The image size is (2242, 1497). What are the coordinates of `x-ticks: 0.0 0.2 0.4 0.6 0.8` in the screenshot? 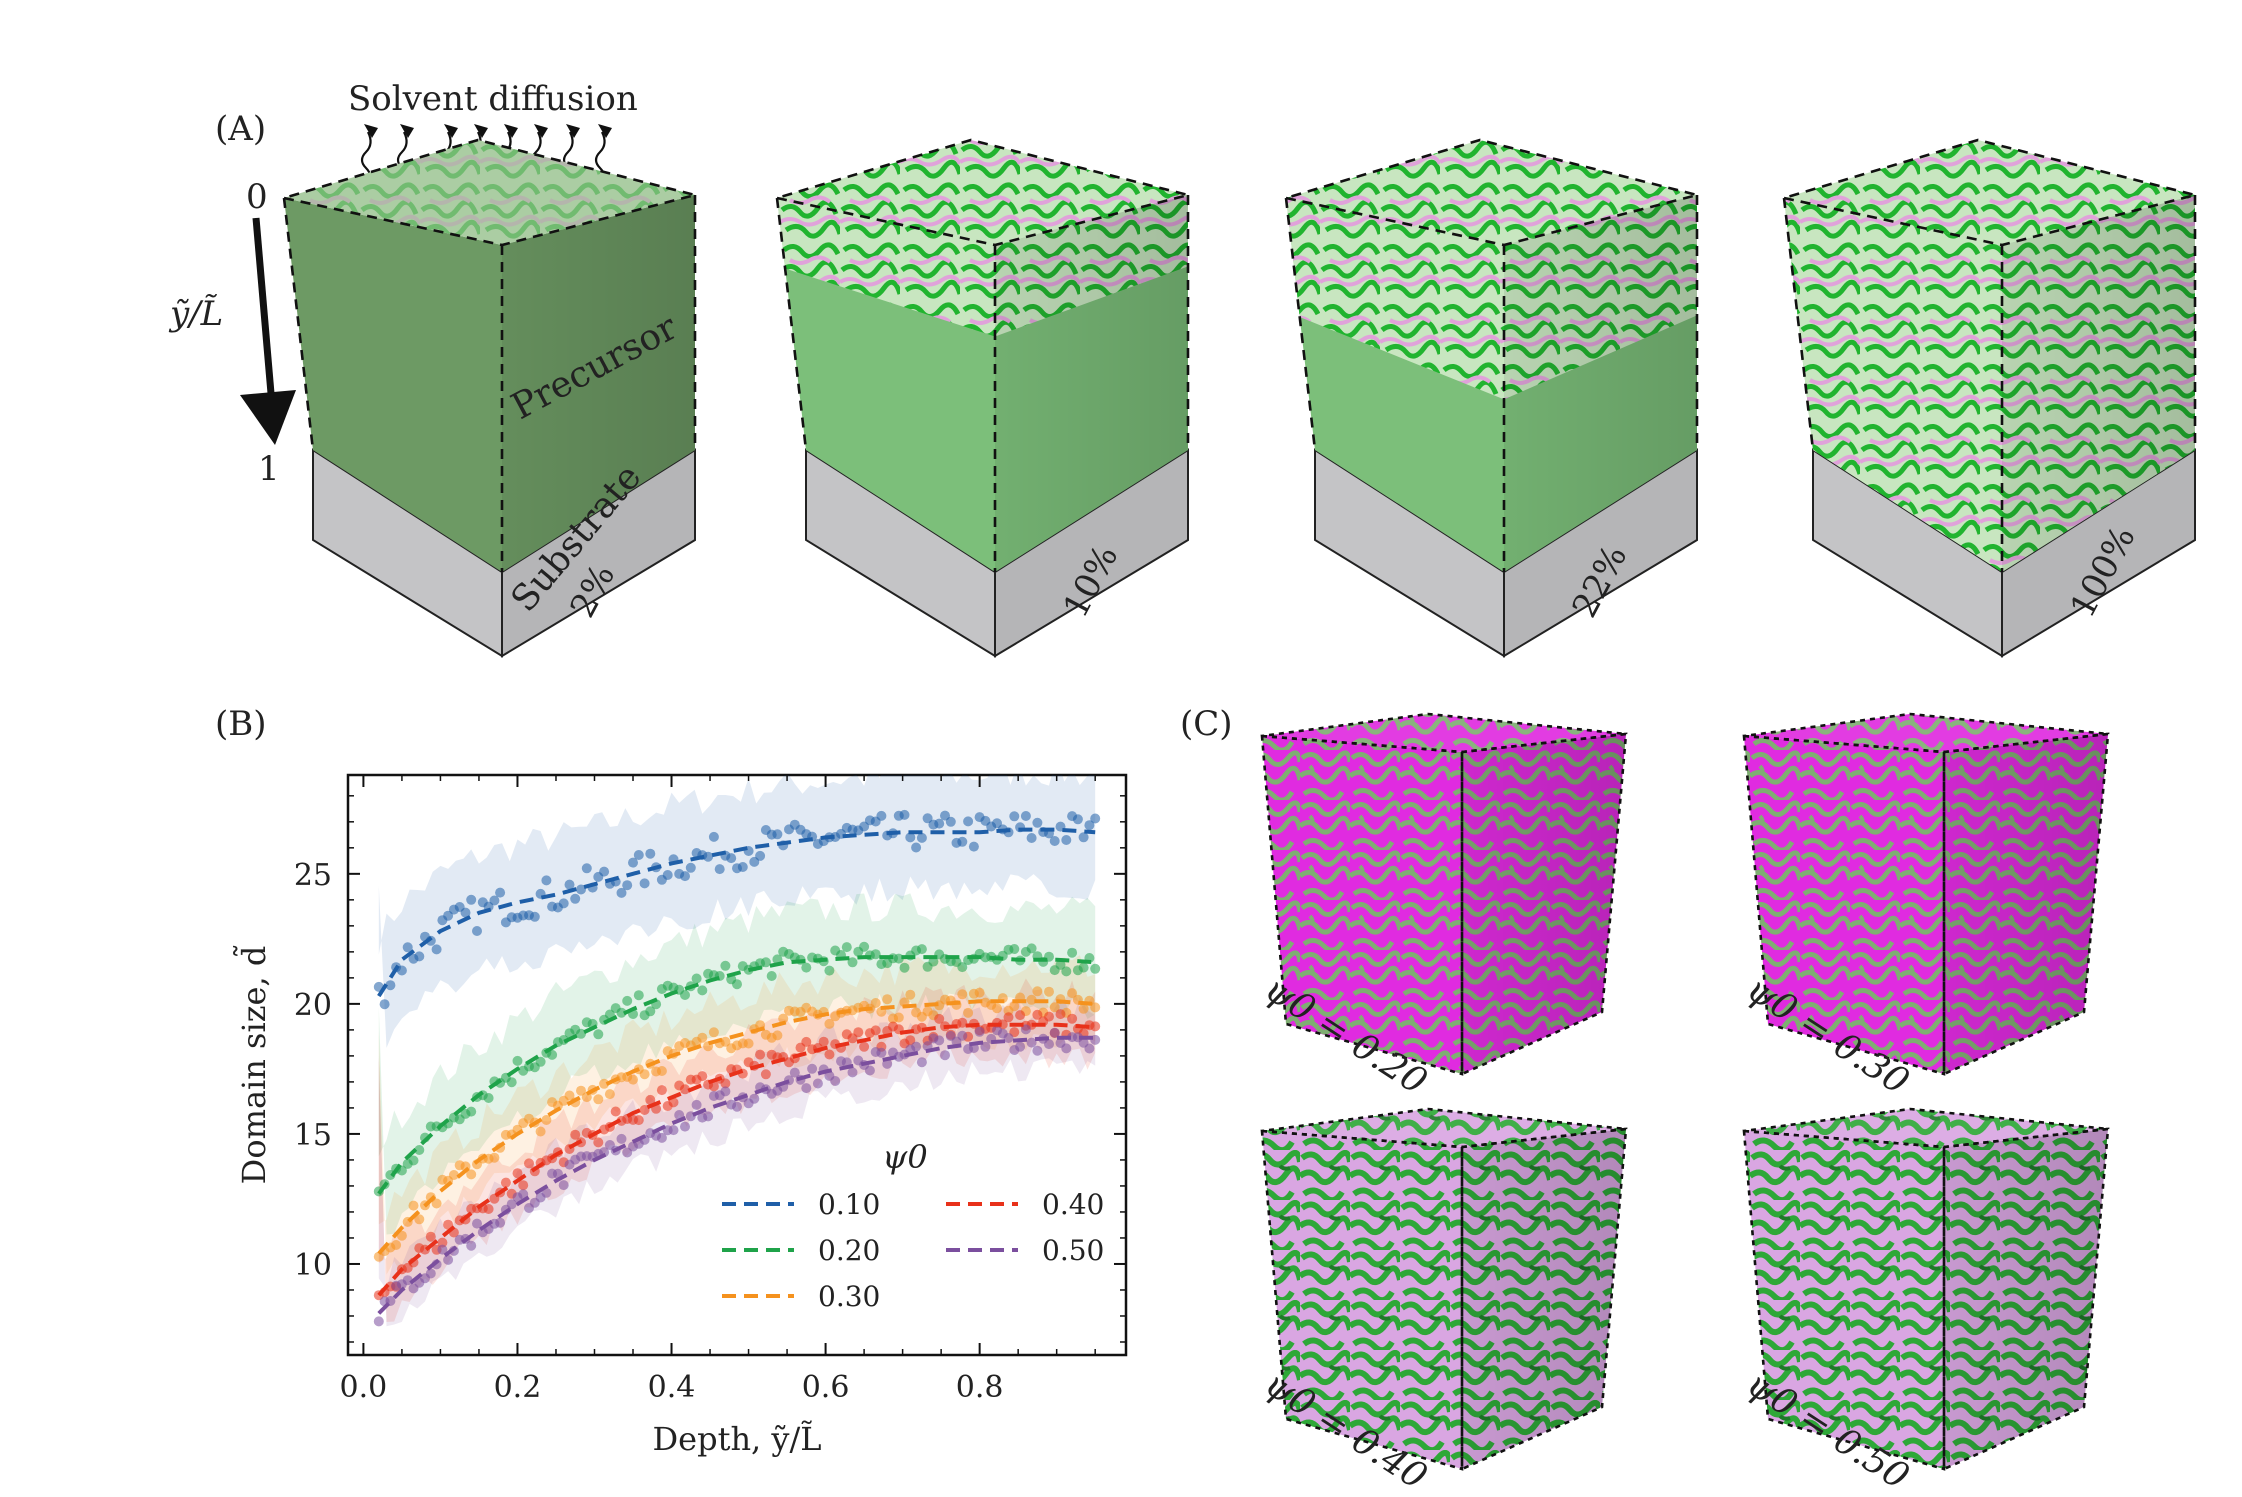 It's located at (718, 1090).